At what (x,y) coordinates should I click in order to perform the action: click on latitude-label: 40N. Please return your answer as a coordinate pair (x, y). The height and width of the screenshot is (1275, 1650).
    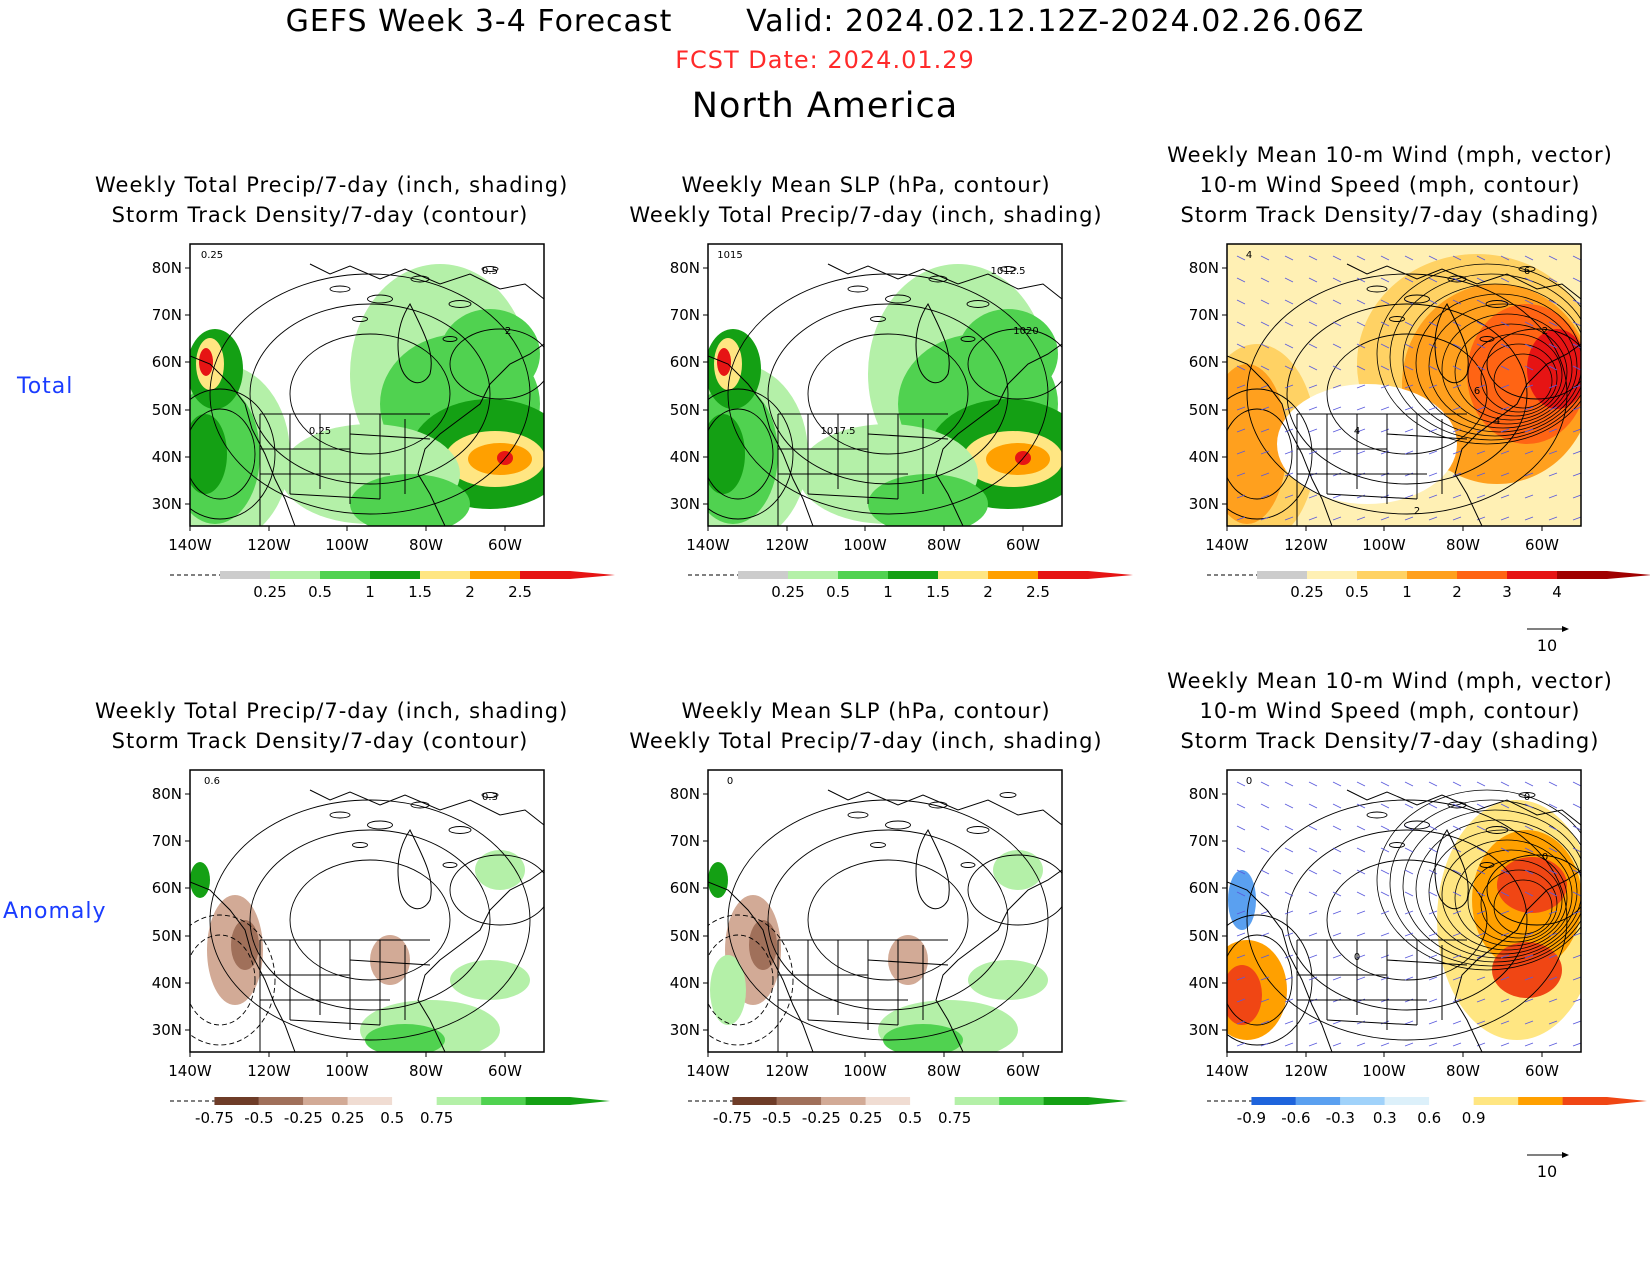
    Looking at the image, I should click on (685, 983).